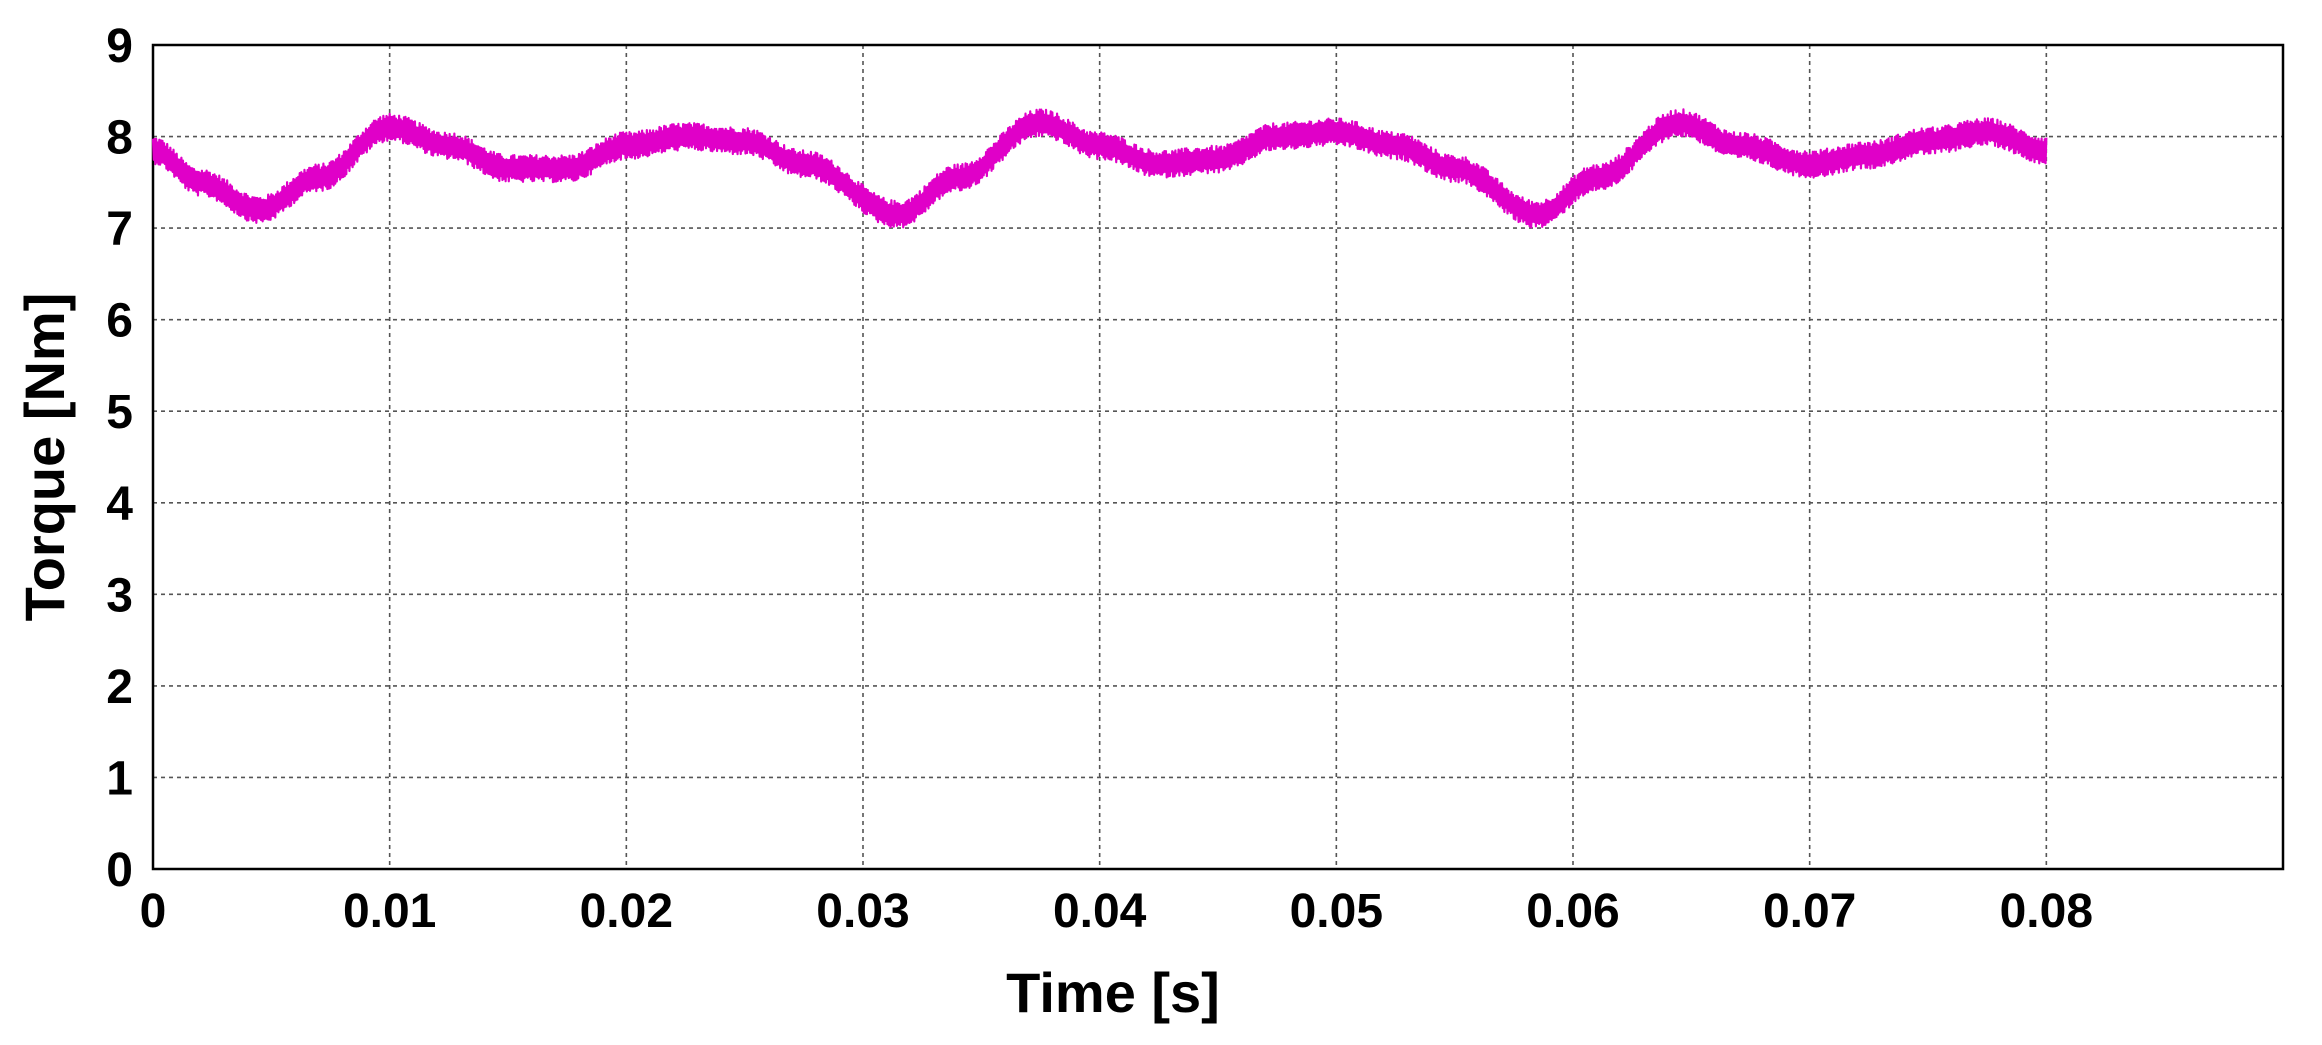 Image resolution: width=2322 pixels, height=1045 pixels. What do you see at coordinates (119, 412) in the screenshot?
I see `y-tick-label: 5` at bounding box center [119, 412].